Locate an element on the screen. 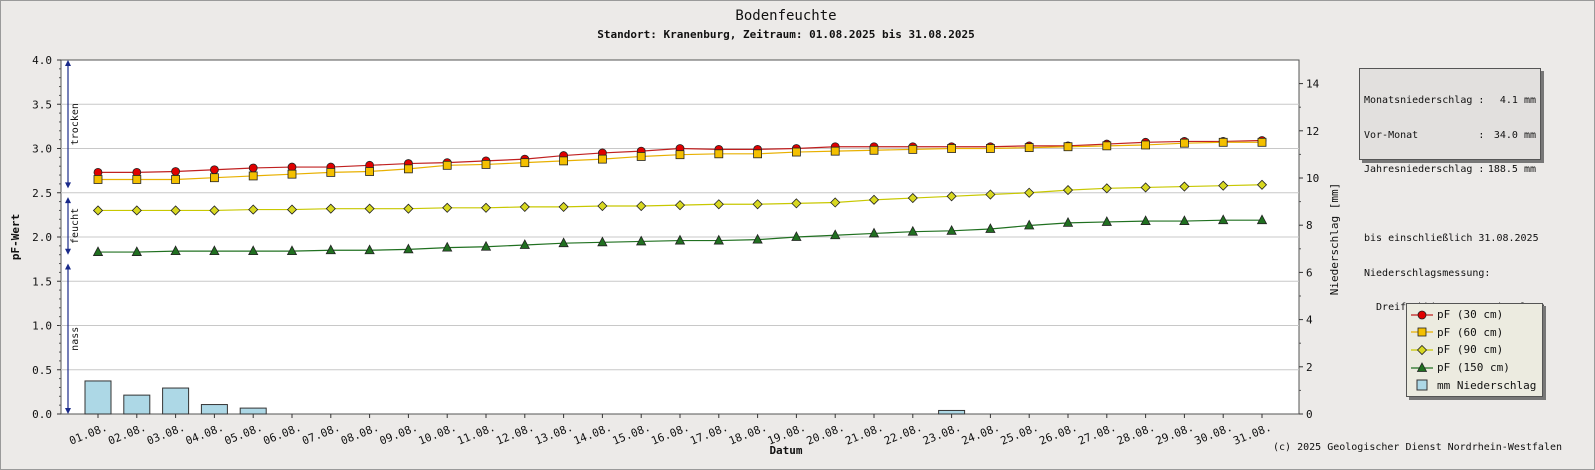  x-tick-label: 04.08. is located at coordinates (205, 434).